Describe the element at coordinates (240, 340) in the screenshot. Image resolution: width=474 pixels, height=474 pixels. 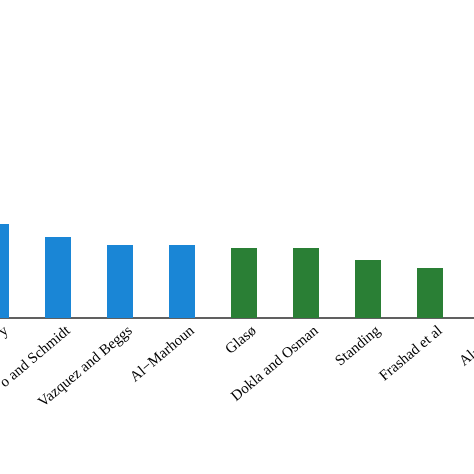
I see `x-tick-label: Glasø` at that location.